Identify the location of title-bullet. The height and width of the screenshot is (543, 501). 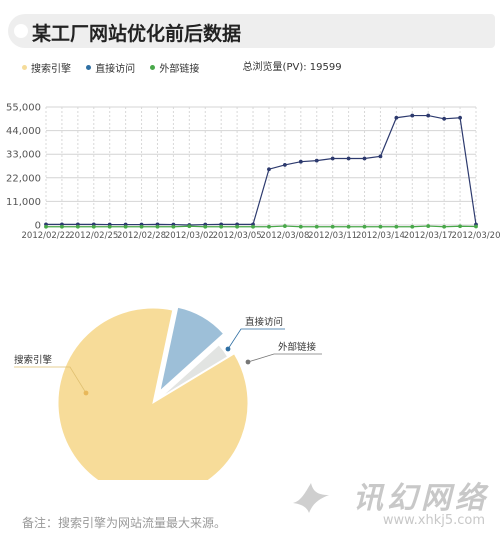
(21, 31).